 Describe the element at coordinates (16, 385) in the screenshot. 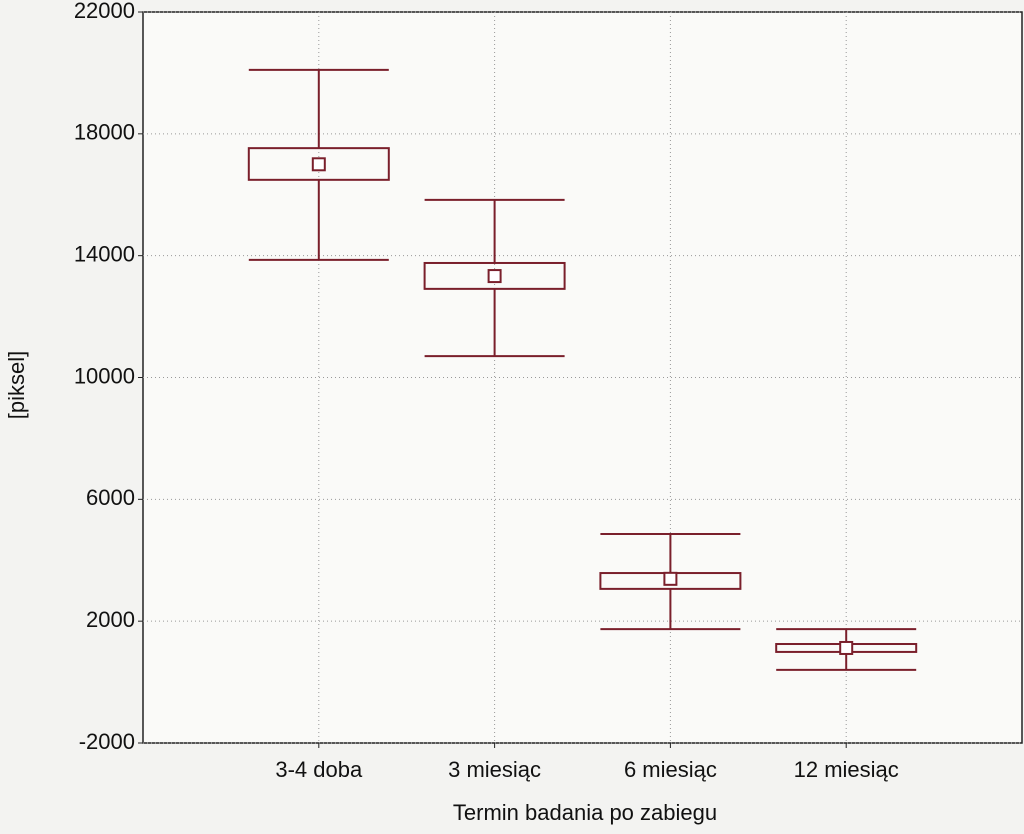

I see `y-axis-title: [piksel]` at that location.